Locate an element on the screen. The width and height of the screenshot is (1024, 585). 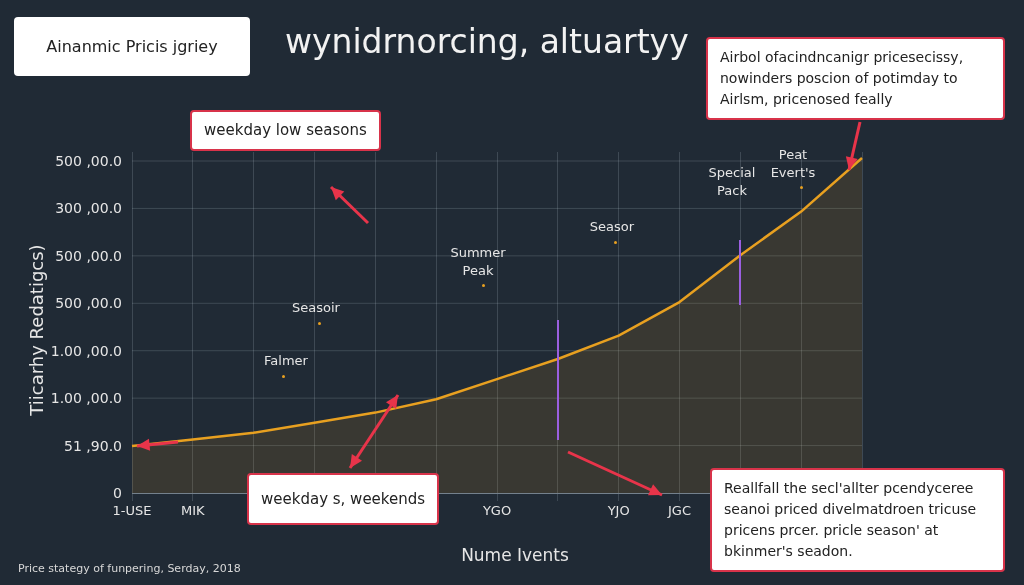
x-tick-label: JGC is located at coordinates (679, 511).